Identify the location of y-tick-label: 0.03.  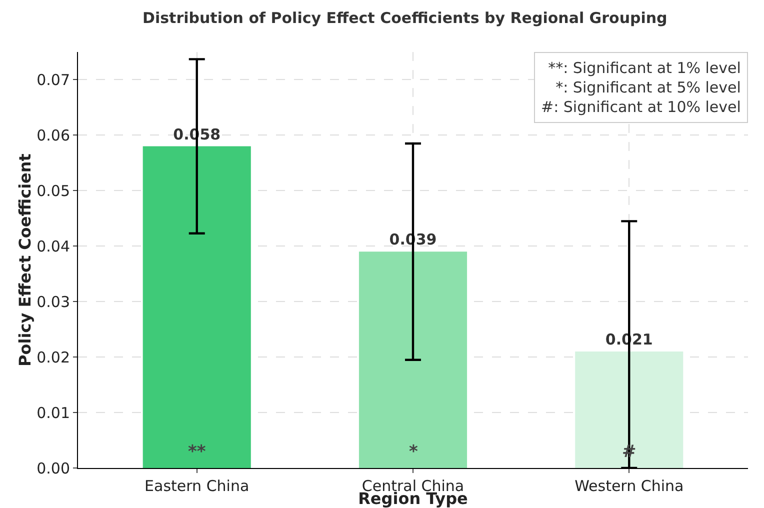
(53, 301).